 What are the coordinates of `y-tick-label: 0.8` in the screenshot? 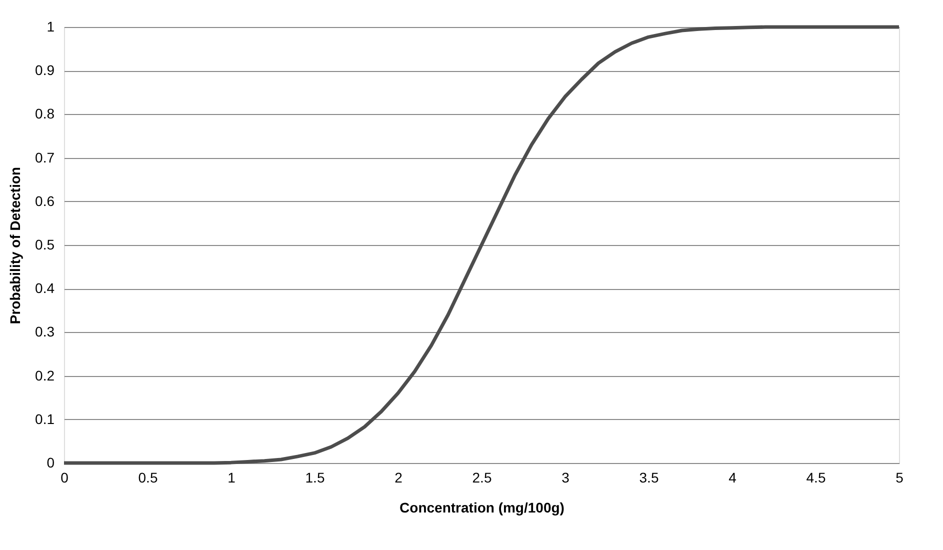 It's located at (45, 114).